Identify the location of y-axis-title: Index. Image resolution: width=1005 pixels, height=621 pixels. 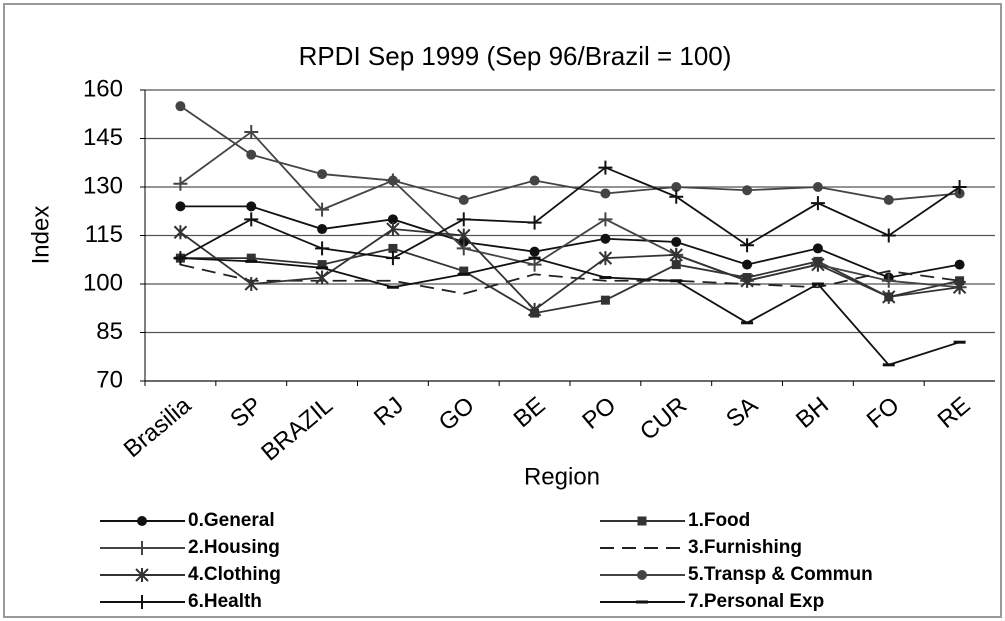
(40, 235).